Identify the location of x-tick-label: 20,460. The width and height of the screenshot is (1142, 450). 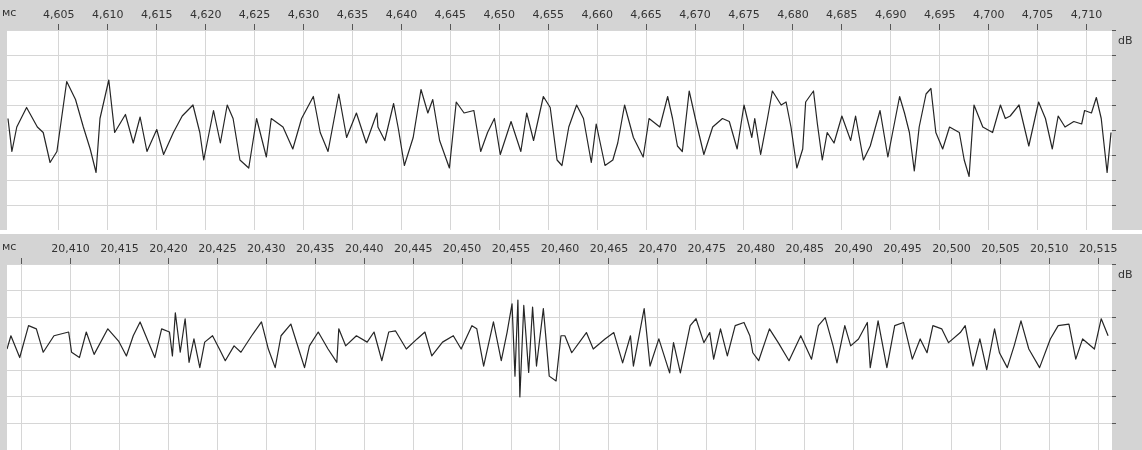
(560, 249).